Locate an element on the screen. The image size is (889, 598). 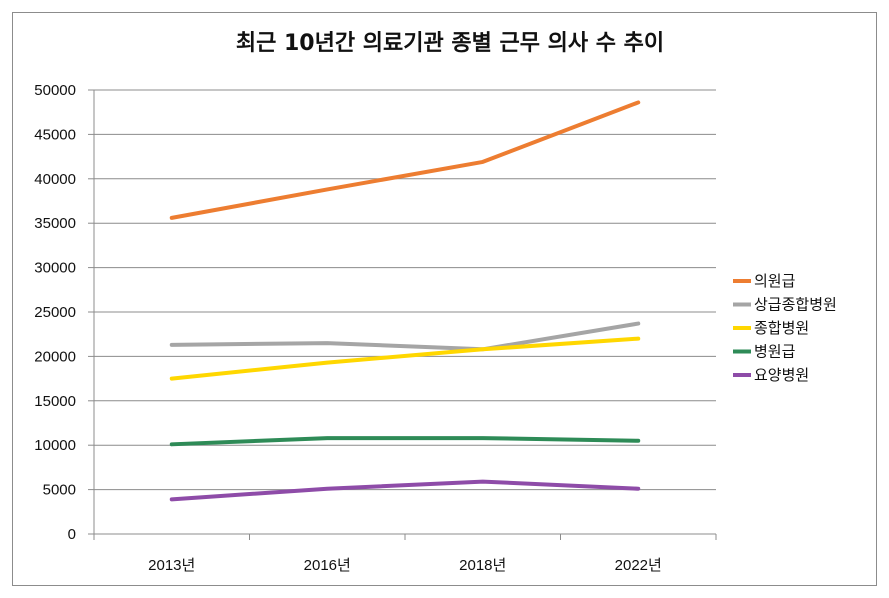
y-tick-label: 45000 is located at coordinates (55, 134).